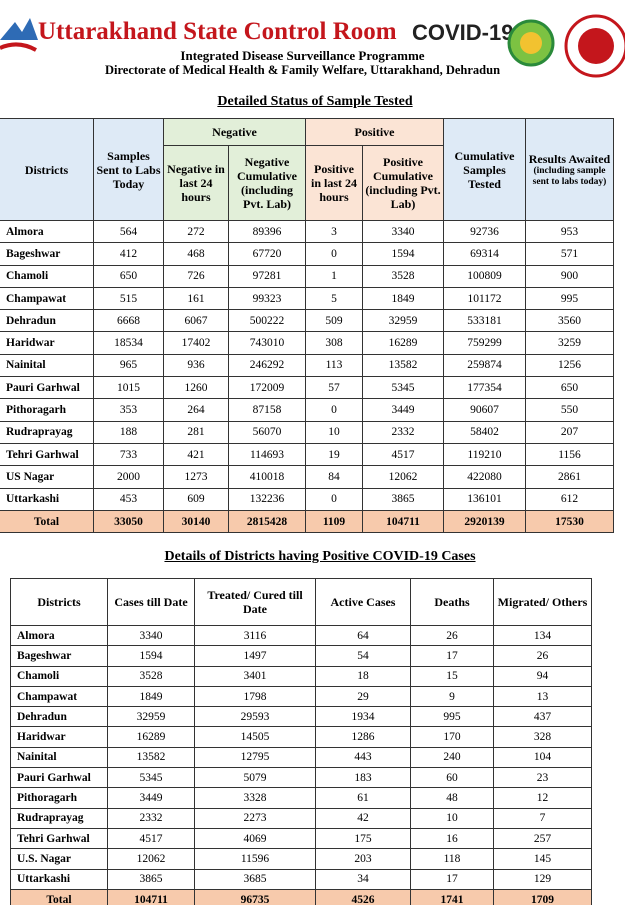  Describe the element at coordinates (196, 388) in the screenshot. I see `cell: 1260` at that location.